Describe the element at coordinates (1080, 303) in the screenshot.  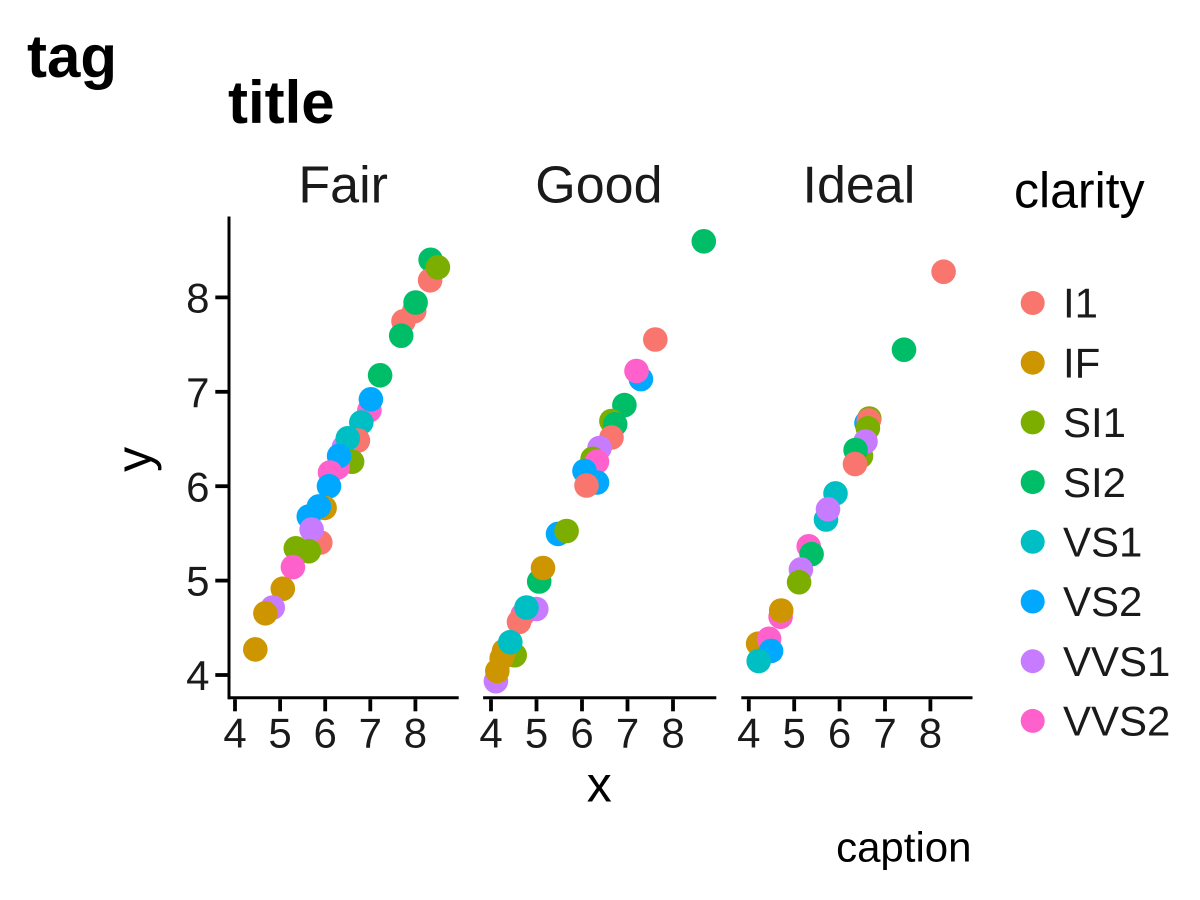
I see `svg-text: I1` at that location.